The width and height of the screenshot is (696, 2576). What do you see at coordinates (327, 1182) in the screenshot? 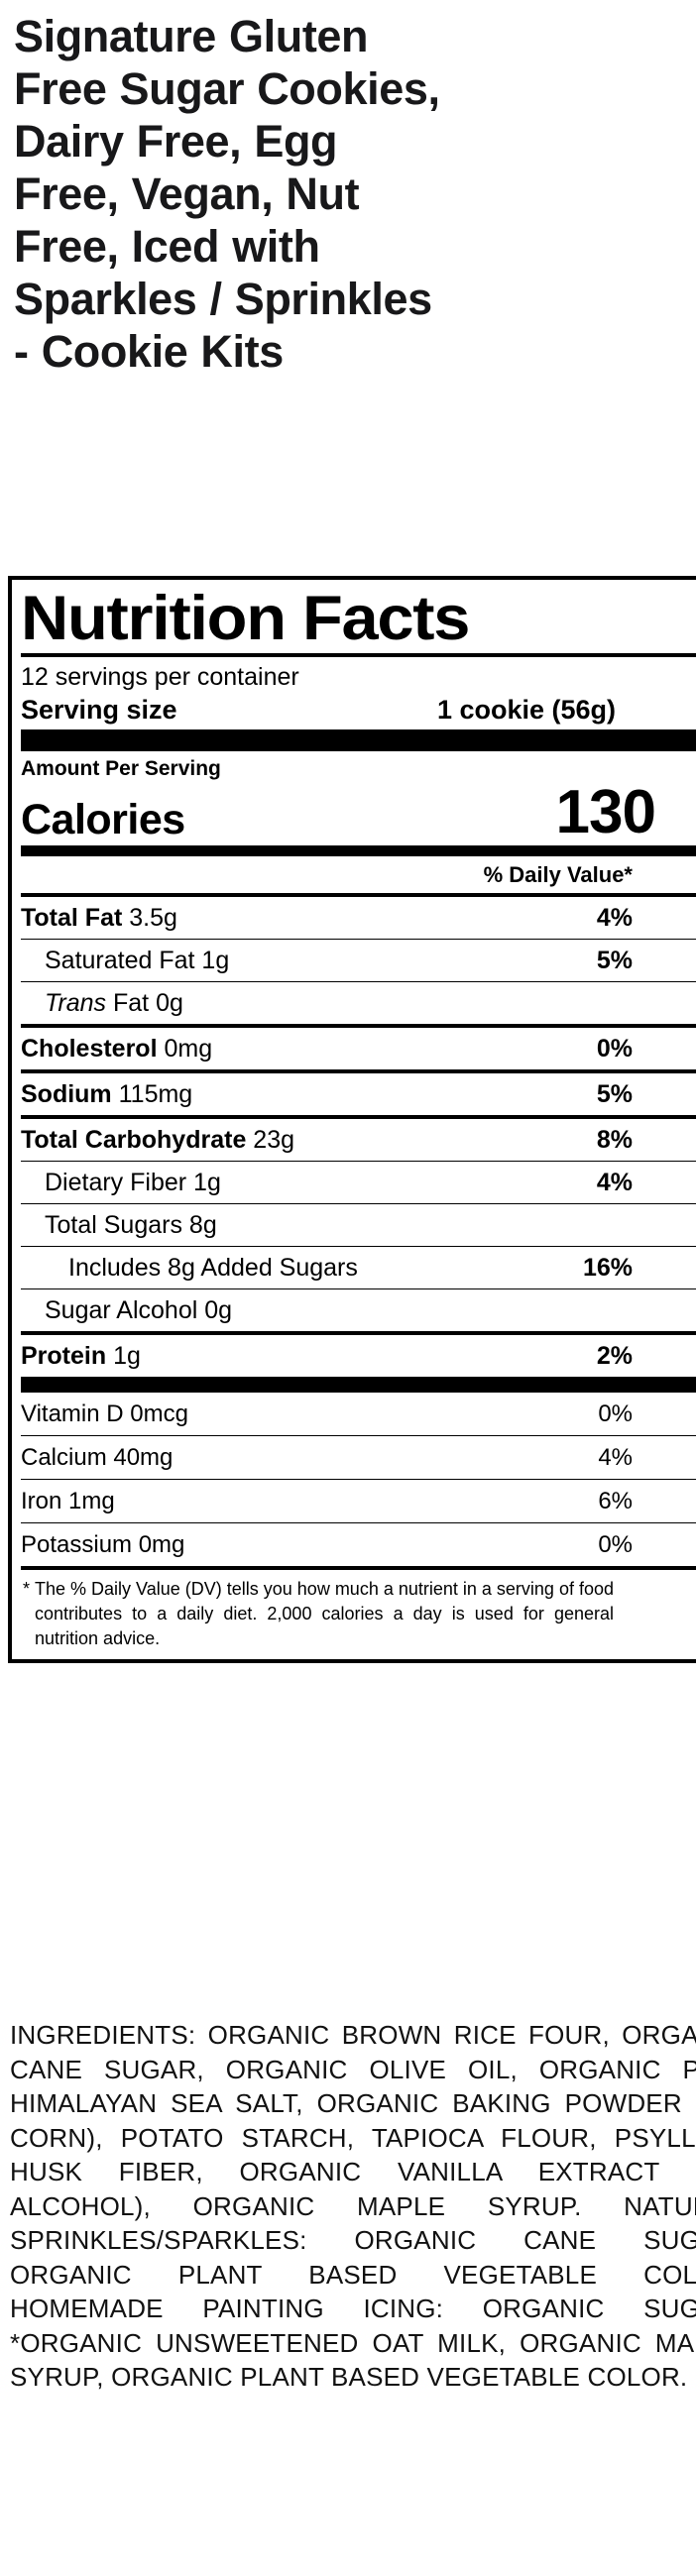
I see `nutrient-row: Dietary Fiber 1g 4%` at bounding box center [327, 1182].